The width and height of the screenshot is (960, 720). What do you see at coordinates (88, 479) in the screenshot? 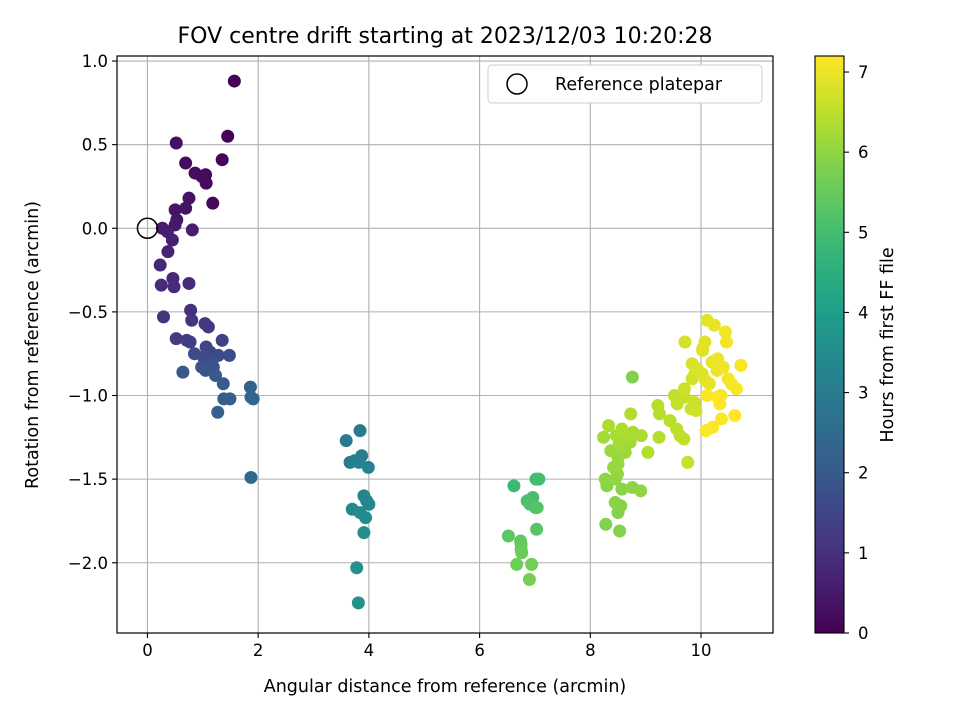
I see `y-tick-label: −1.5` at bounding box center [88, 479].